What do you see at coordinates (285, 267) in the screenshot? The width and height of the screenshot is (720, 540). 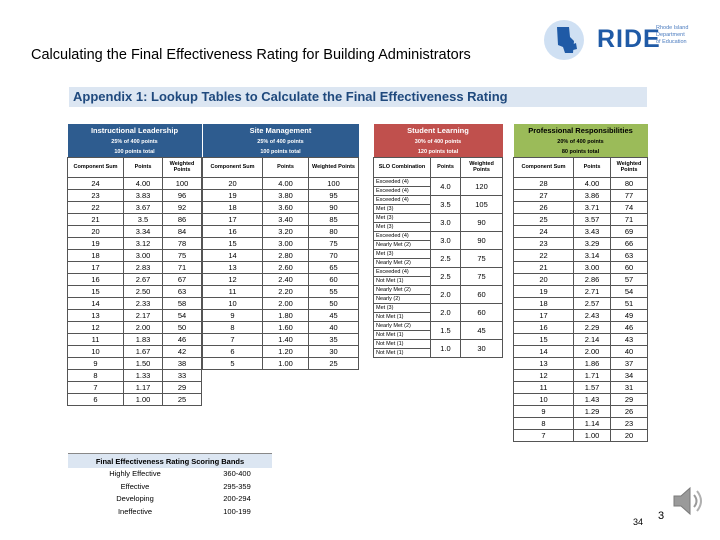 I see `table-cell: 2.60` at bounding box center [285, 267].